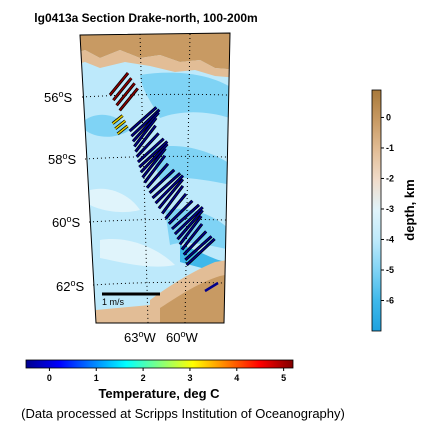  Describe the element at coordinates (159, 393) in the screenshot. I see `temperature-colorbar-label: Temperature, deg C` at that location.